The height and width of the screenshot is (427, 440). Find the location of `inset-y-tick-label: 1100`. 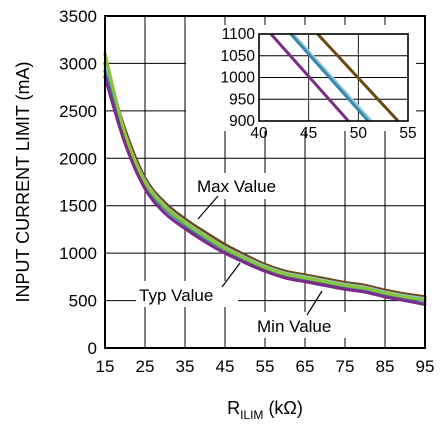

inset-y-tick-label: 1100 is located at coordinates (239, 34).